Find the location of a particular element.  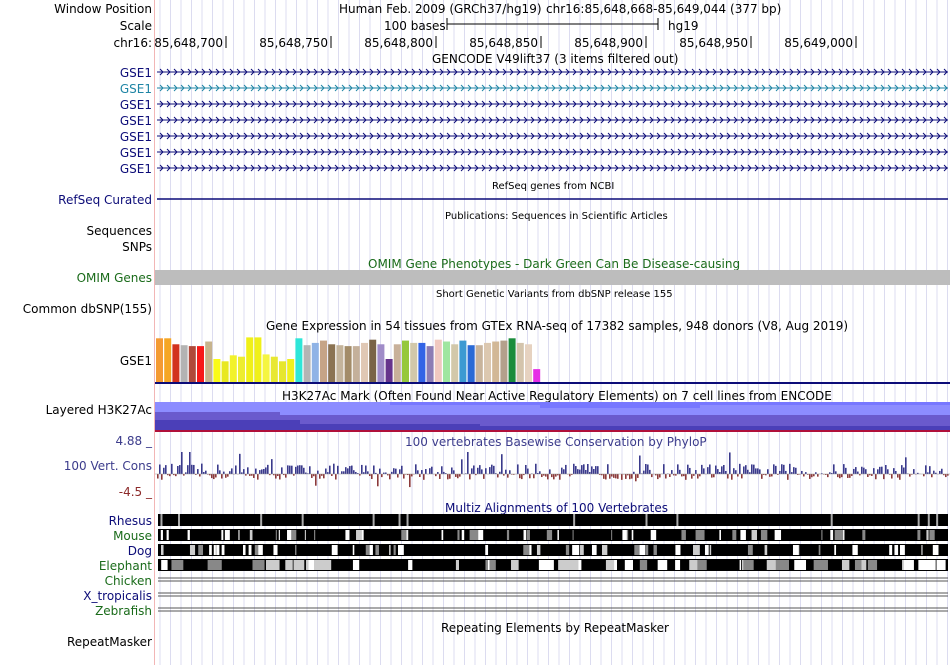

omim-label: OMIM Genes is located at coordinates (114, 278).